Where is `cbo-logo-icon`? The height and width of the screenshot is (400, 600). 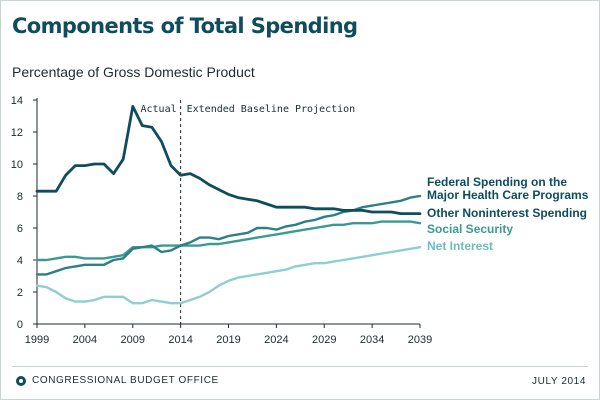
cbo-logo-icon is located at coordinates (21, 380).